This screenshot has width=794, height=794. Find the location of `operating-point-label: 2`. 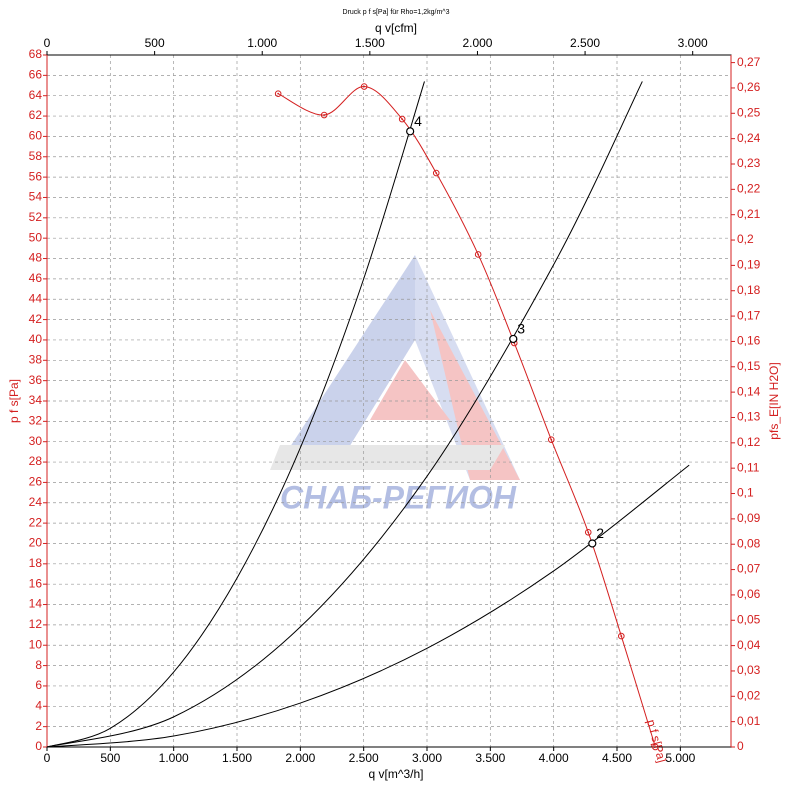

operating-point-label: 2 is located at coordinates (600, 533).